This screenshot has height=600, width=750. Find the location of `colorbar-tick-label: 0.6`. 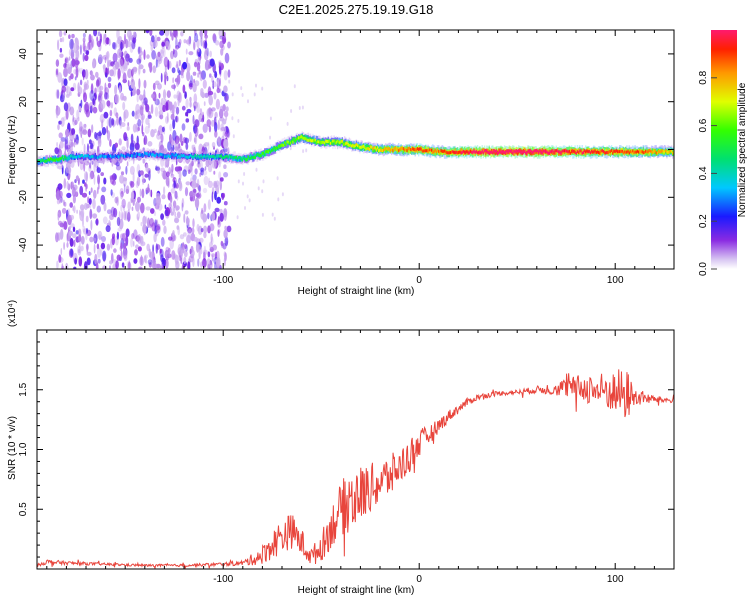

colorbar-tick-label: 0.6 is located at coordinates (703, 125).